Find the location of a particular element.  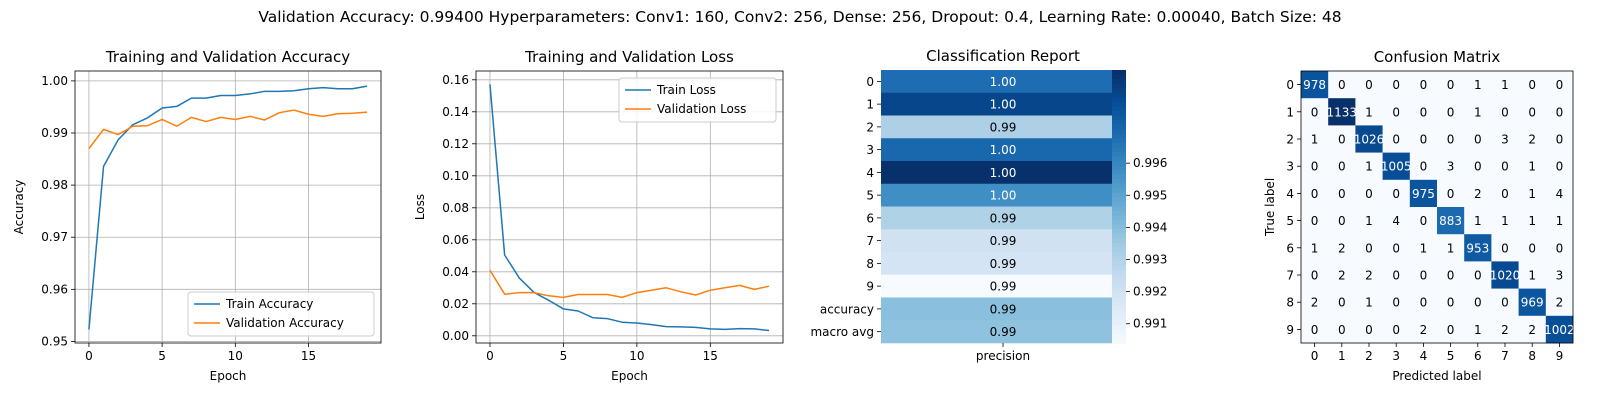

x-tick-label: 3 is located at coordinates (1396, 356).